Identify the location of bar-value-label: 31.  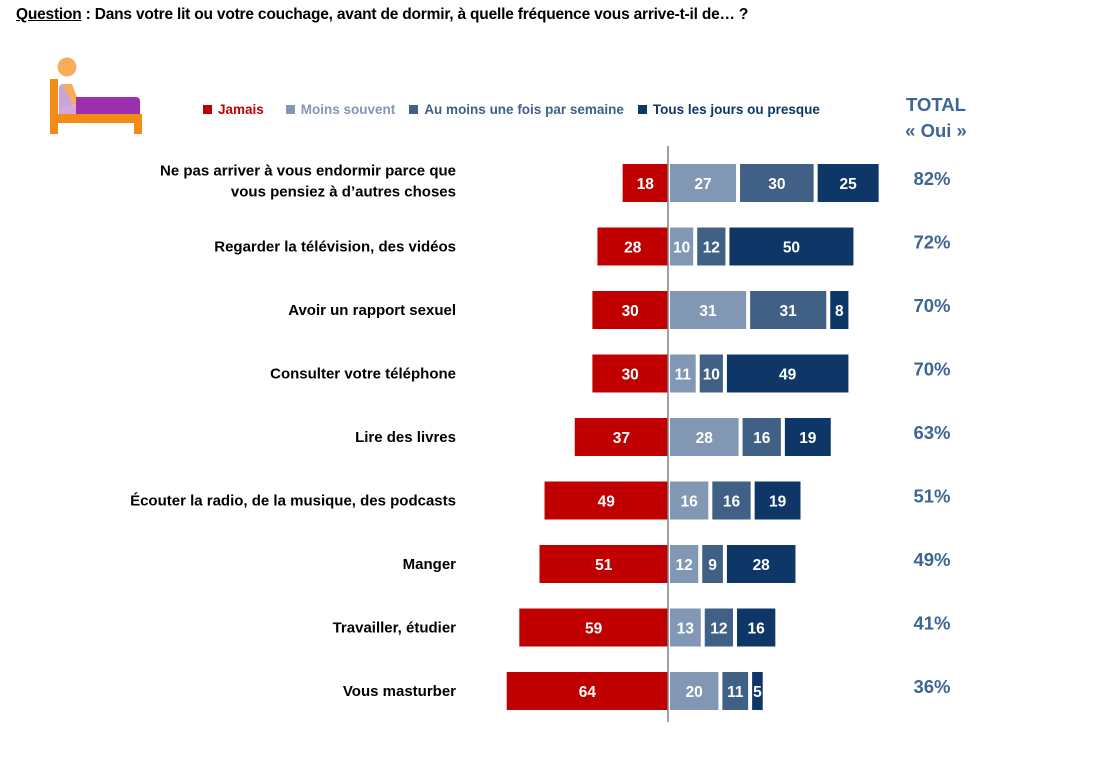
(708, 311).